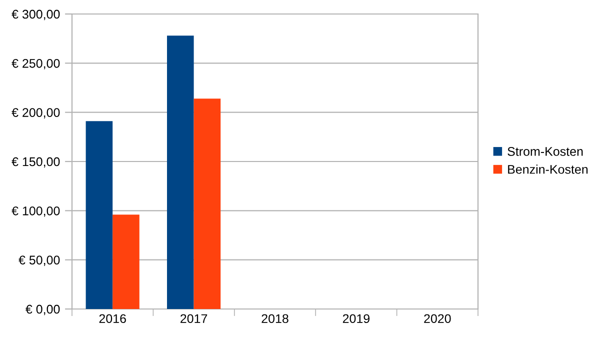 The height and width of the screenshot is (340, 604). Describe the element at coordinates (437, 319) in the screenshot. I see `x-tick-label: 2020` at that location.